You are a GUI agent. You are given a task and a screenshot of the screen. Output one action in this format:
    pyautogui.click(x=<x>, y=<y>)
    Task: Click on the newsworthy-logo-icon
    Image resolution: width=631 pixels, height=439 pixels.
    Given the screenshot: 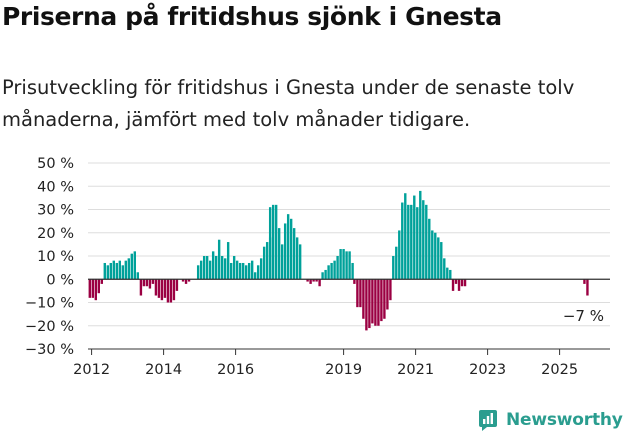 What is the action you would take?
    pyautogui.click(x=488, y=420)
    